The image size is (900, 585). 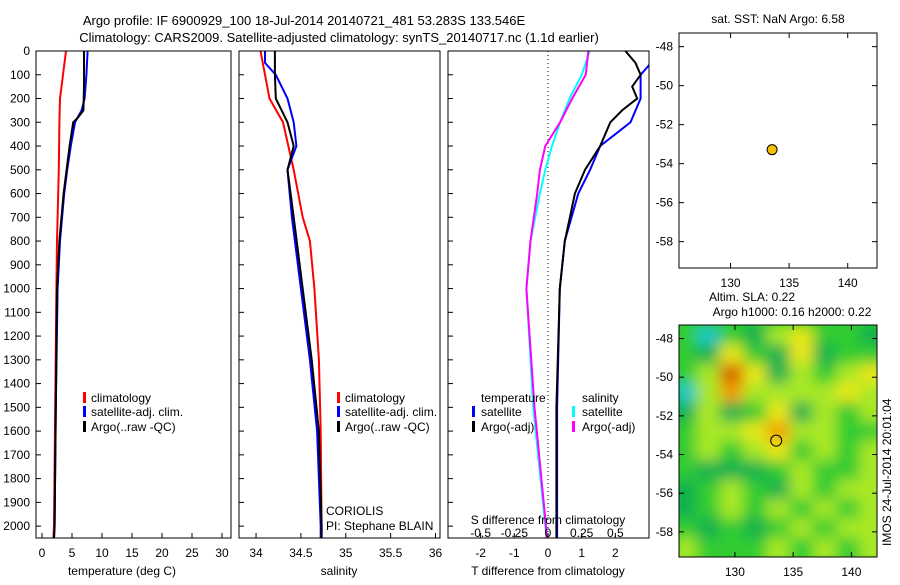 What do you see at coordinates (20, 75) in the screenshot?
I see `y-tick-label: 100` at bounding box center [20, 75].